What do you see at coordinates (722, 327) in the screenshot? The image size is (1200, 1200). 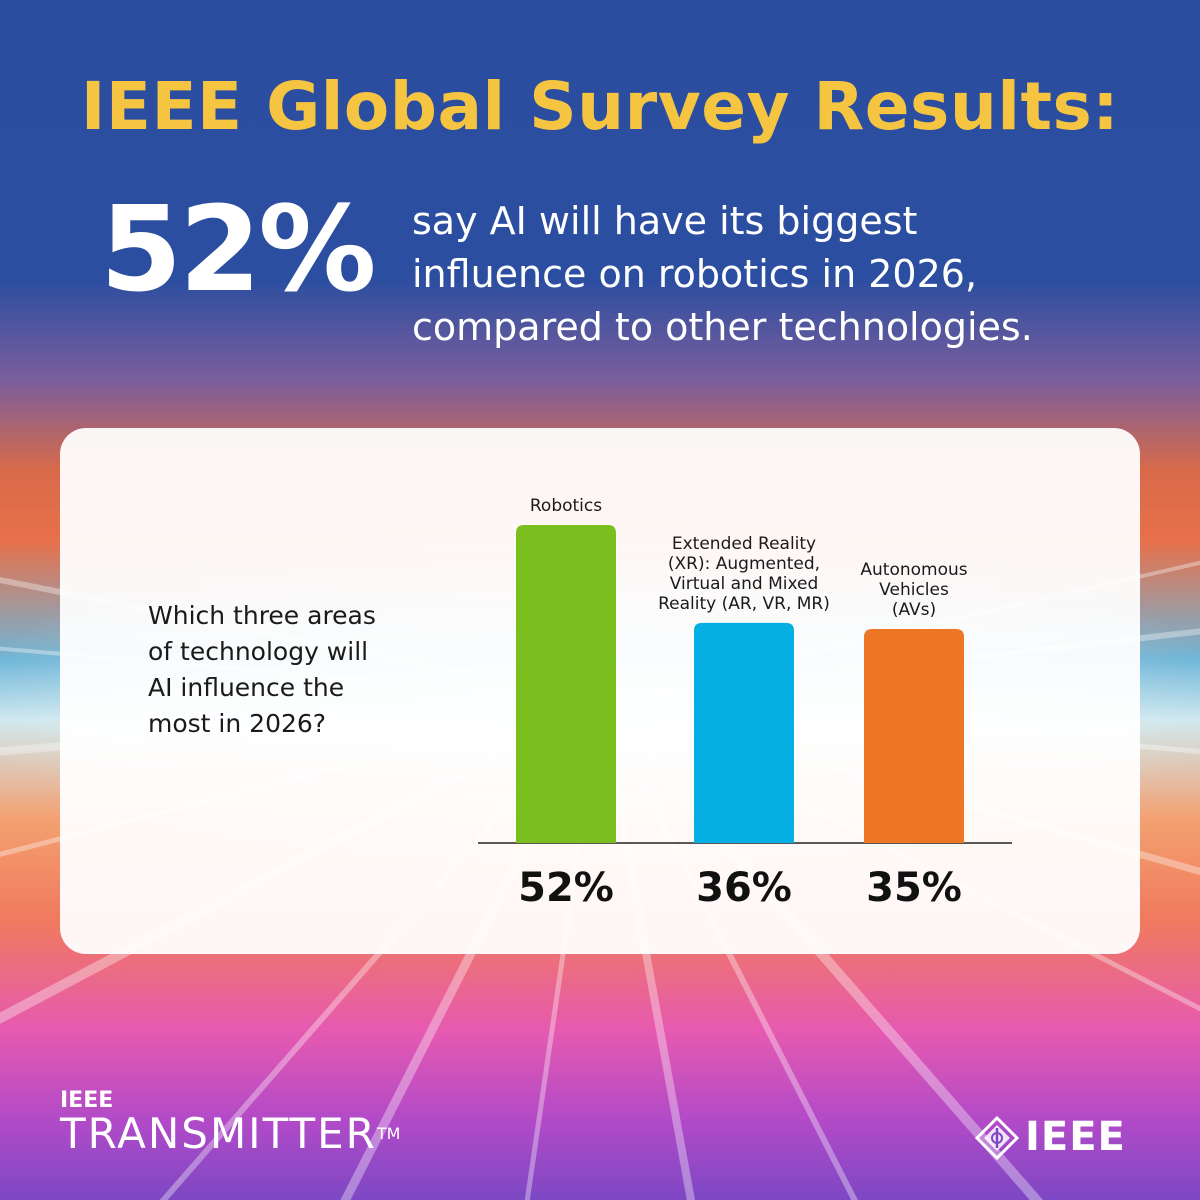 I see `stat-description-line: compared to other technologies.` at bounding box center [722, 327].